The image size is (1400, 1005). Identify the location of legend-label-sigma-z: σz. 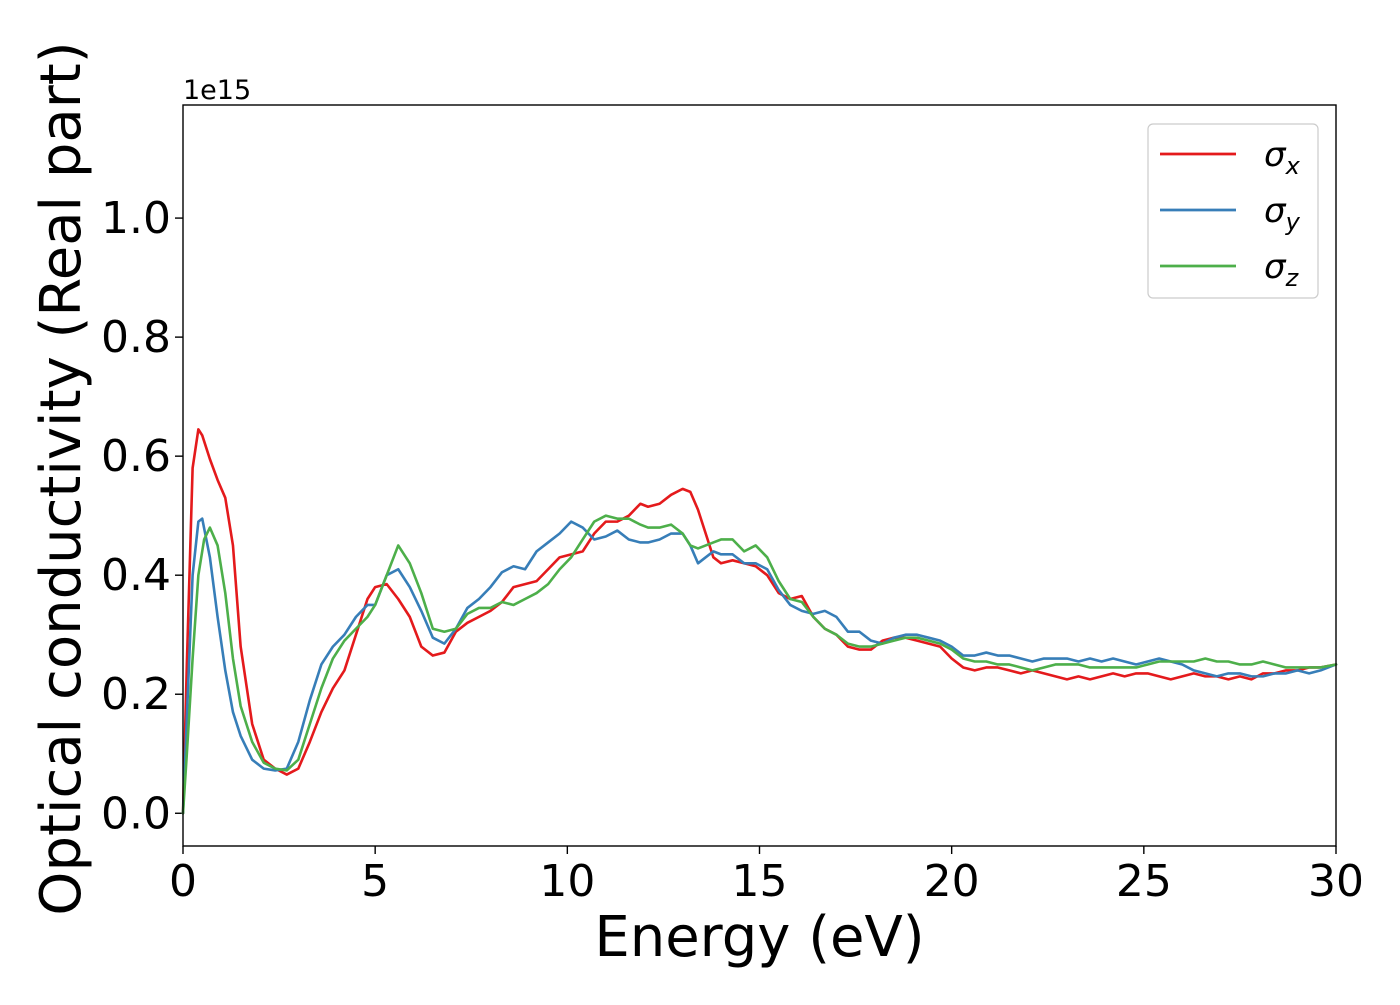
(1282, 269).